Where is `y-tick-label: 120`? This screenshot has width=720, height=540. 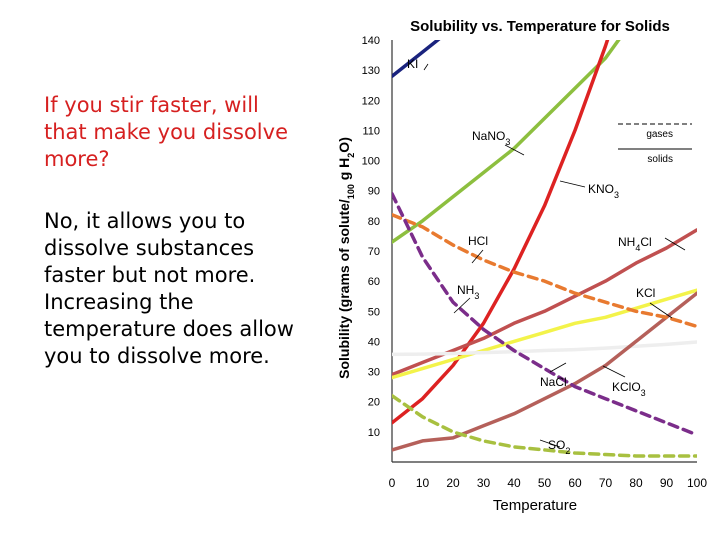 y-tick-label: 120 is located at coordinates (371, 101).